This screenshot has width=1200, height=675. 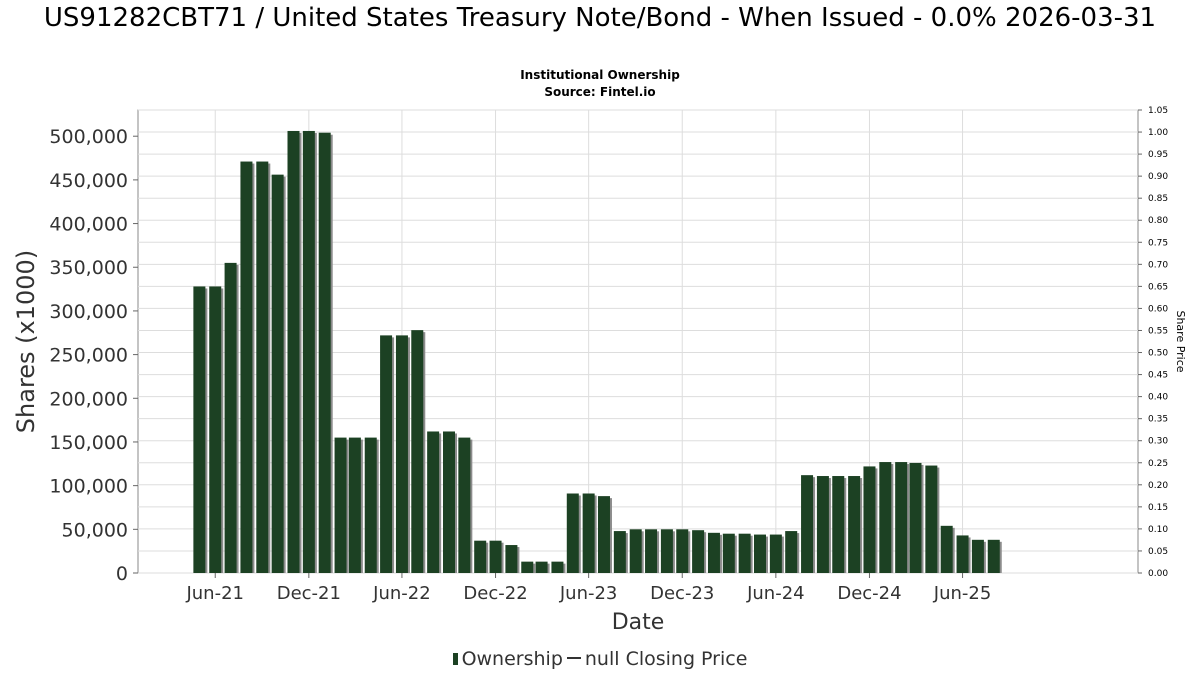 What do you see at coordinates (600, 92) in the screenshot?
I see `chart-subtitle-source: Source: Fintel.io` at bounding box center [600, 92].